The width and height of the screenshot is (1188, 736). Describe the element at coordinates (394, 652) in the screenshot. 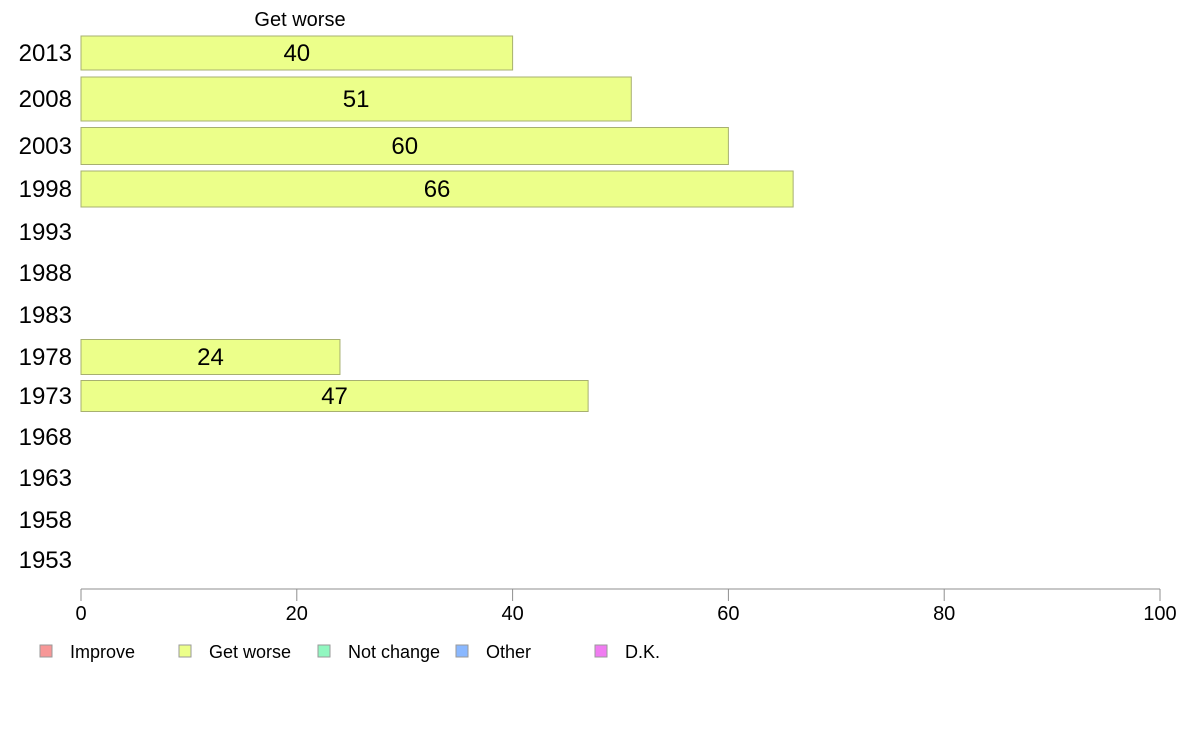

I see `legend-label: Not change` at that location.